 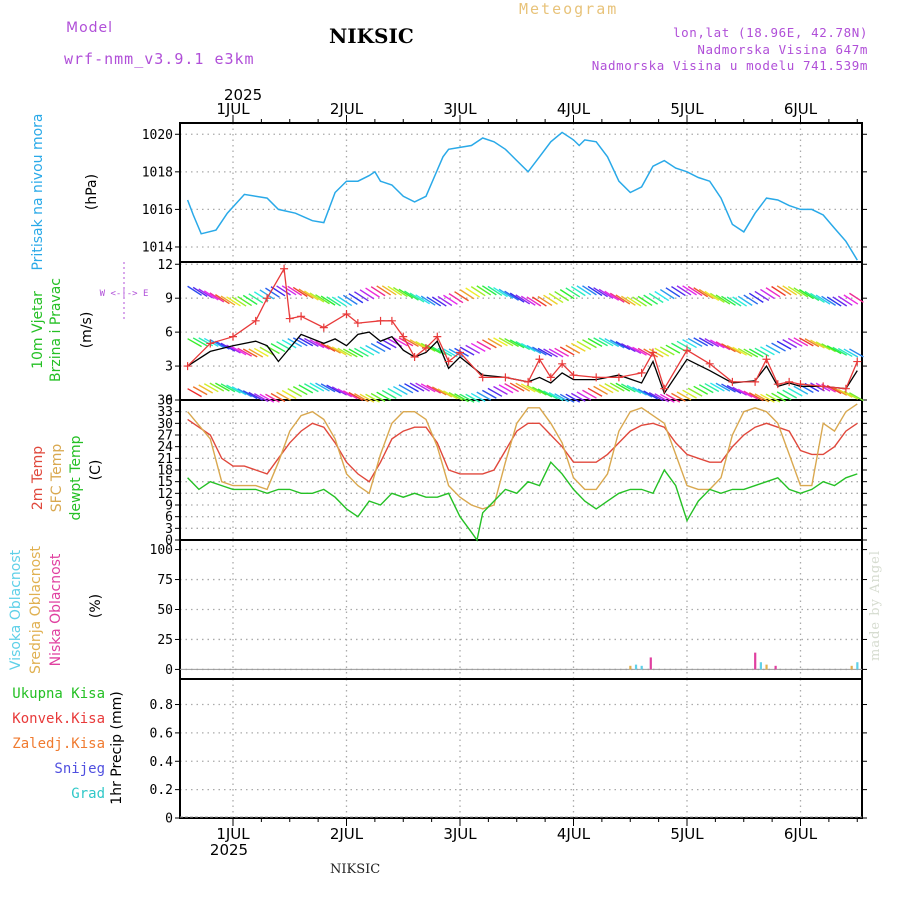 What do you see at coordinates (522, 456) in the screenshot?
I see `temp-sfc-line` at bounding box center [522, 456].